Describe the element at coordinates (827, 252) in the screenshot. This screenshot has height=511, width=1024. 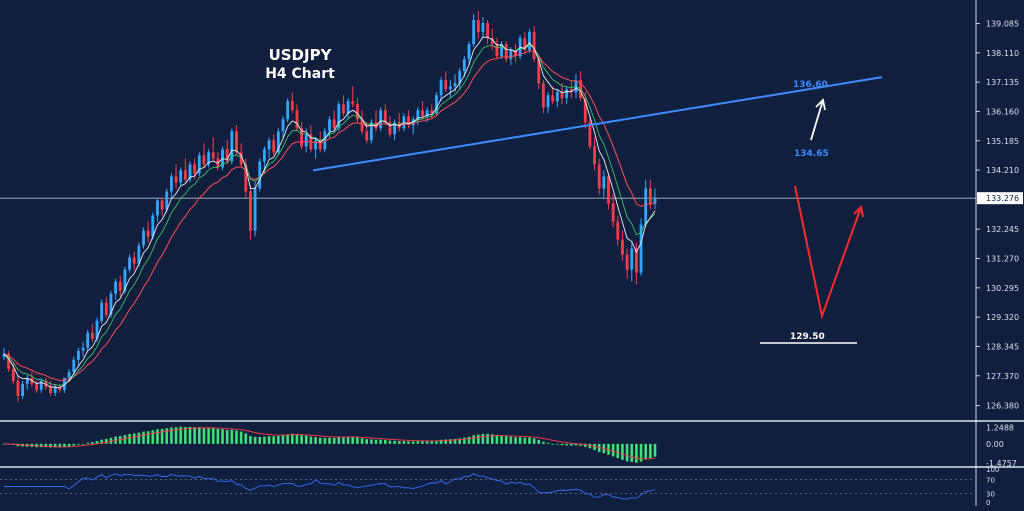
I see `red-zigzag-arrow` at that location.